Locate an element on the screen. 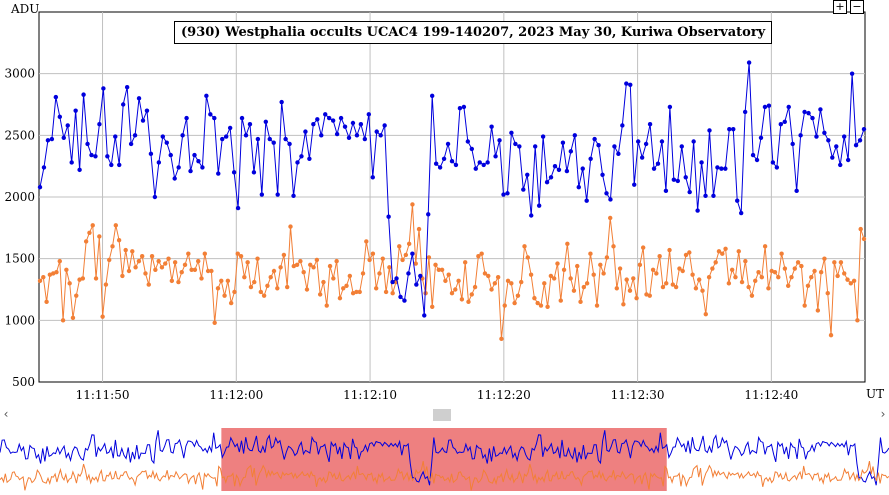 The height and width of the screenshot is (495, 889). horizontal-scrollbar: ‹ › is located at coordinates (444, 414).